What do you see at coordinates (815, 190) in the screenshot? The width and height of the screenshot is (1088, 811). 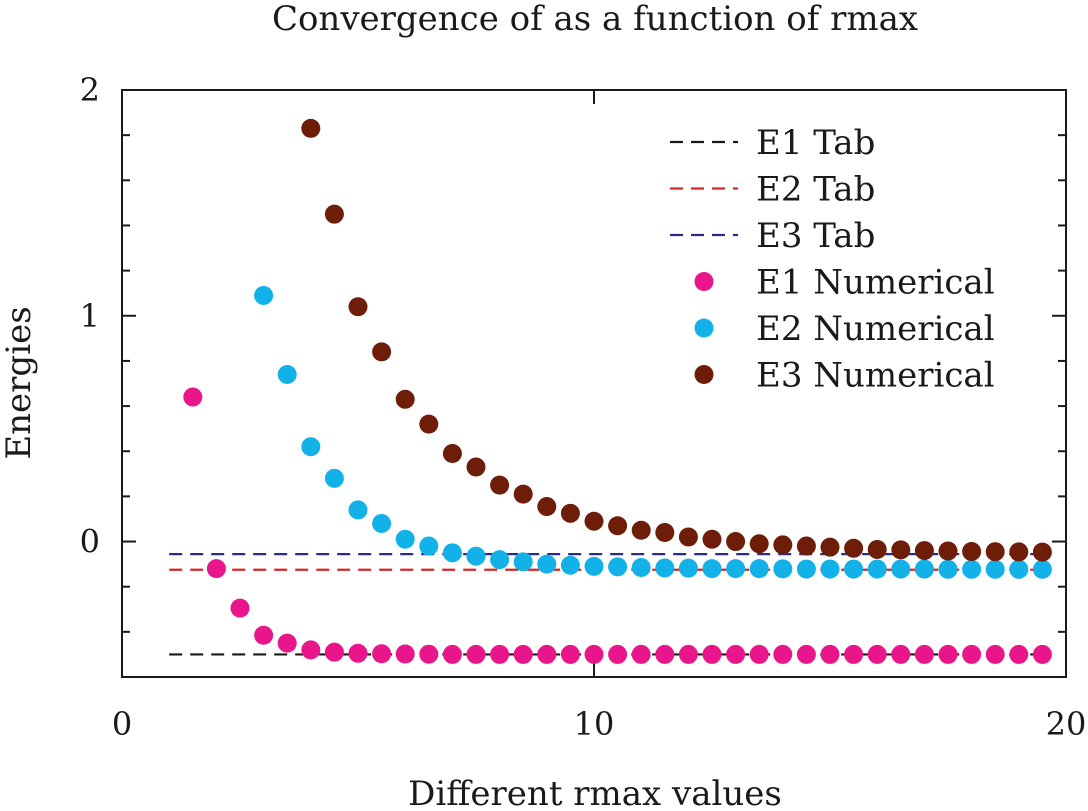 I see `legend-label-ref-2: E2 Tab` at bounding box center [815, 190].